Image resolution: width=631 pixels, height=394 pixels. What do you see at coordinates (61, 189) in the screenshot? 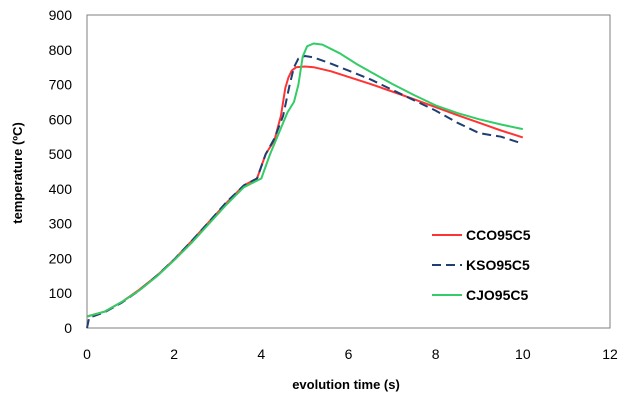
I see `y-tick-label: 400` at bounding box center [61, 189].